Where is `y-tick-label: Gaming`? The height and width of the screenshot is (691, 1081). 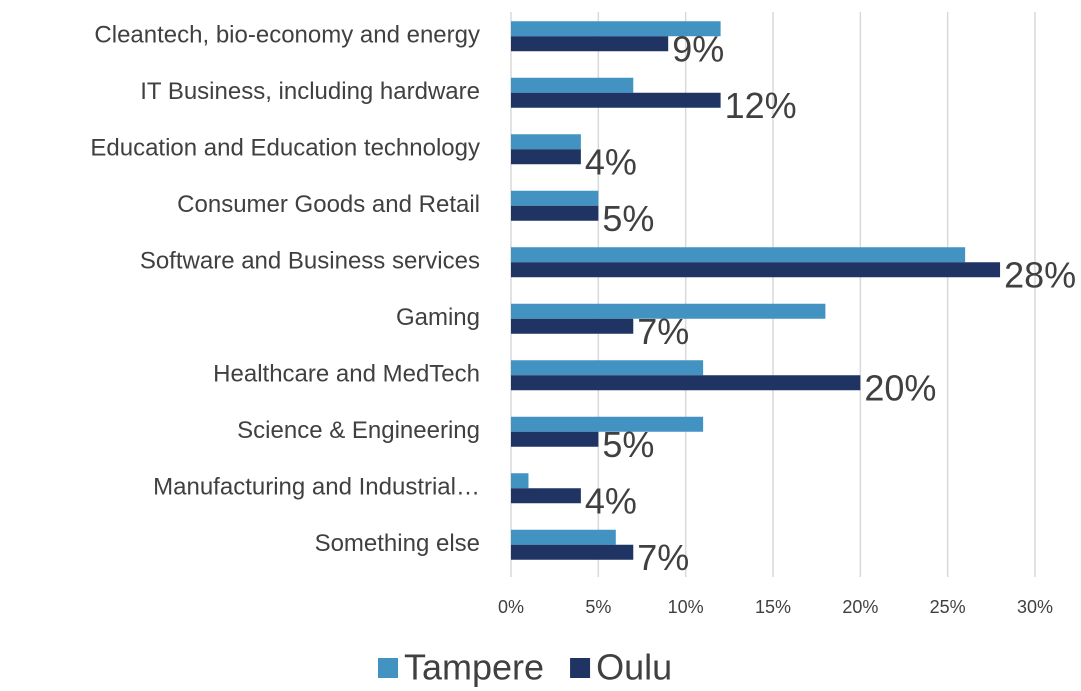
y-tick-label: Gaming is located at coordinates (438, 317).